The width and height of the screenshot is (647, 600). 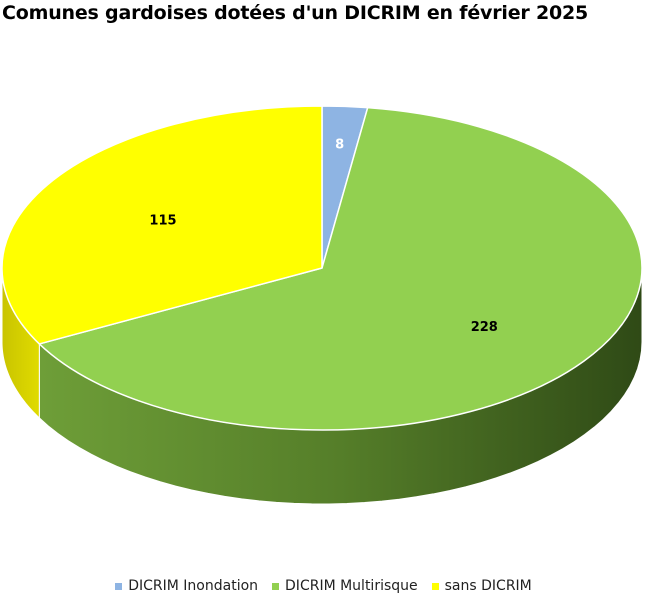 What do you see at coordinates (119, 586) in the screenshot?
I see `legend-swatch-inondation` at bounding box center [119, 586].